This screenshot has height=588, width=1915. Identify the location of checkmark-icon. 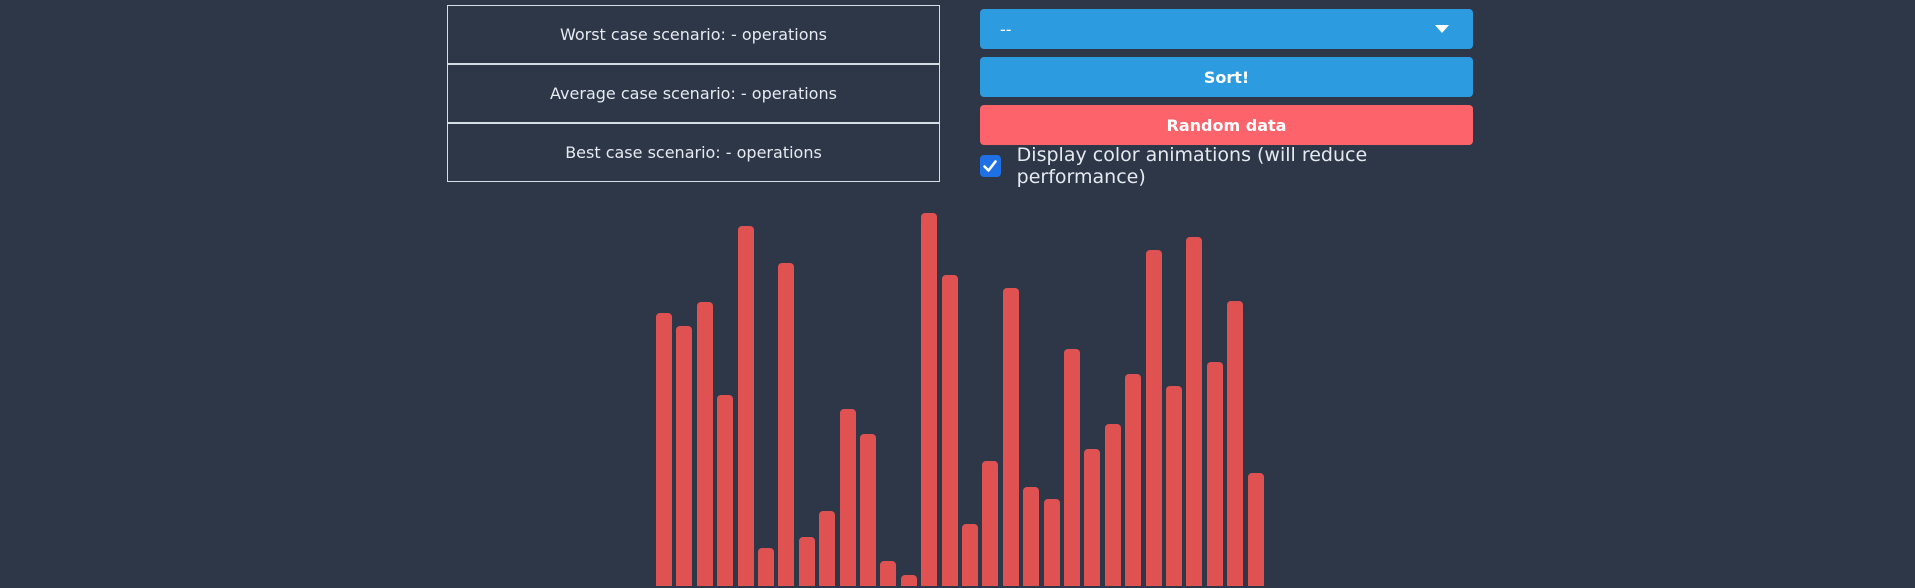
(990, 166).